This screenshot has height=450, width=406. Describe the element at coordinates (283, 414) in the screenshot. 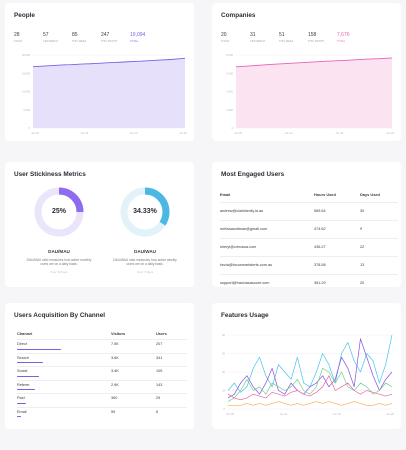

I see `x-tick-label: Jun 12` at that location.